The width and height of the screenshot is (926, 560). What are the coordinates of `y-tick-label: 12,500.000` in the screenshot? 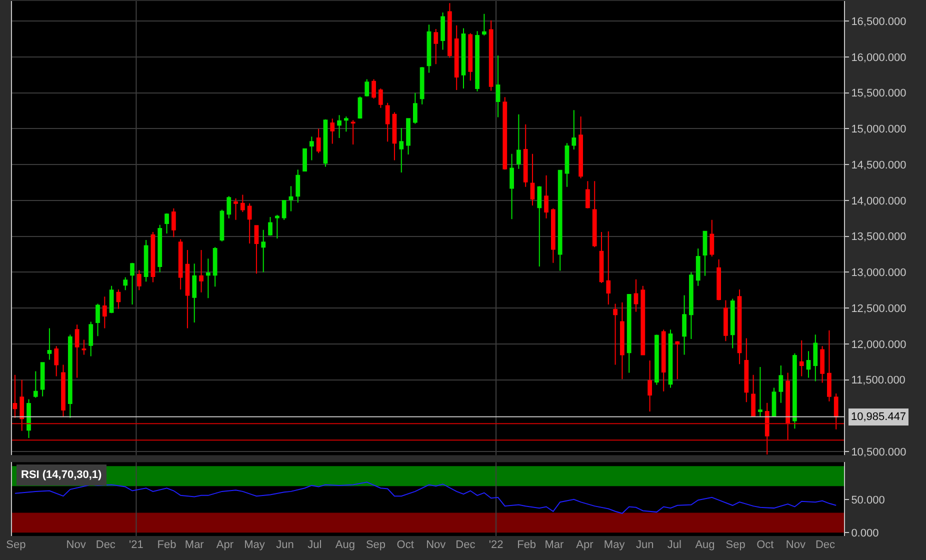 It's located at (878, 308).